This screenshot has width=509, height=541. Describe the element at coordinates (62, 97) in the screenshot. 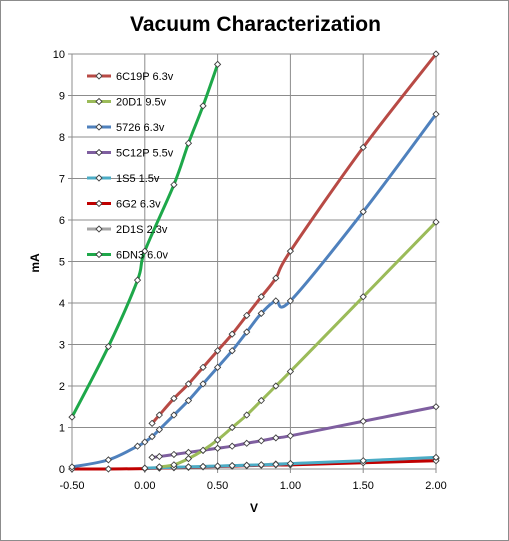

I see `y-tick-label: 9` at that location.